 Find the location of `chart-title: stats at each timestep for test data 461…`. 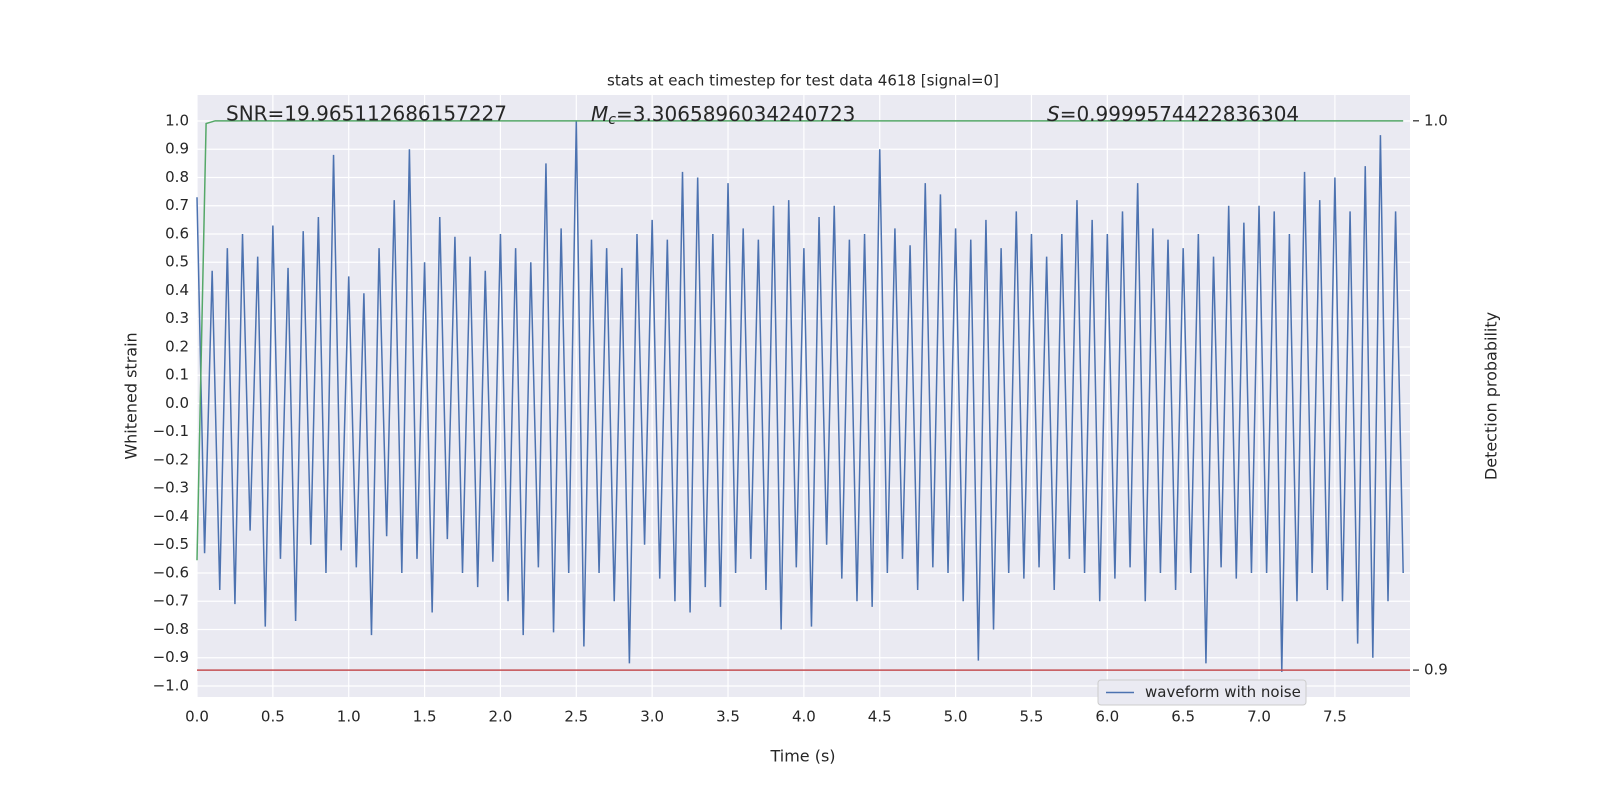

chart-title: stats at each timestep for test data 461… is located at coordinates (803, 81).